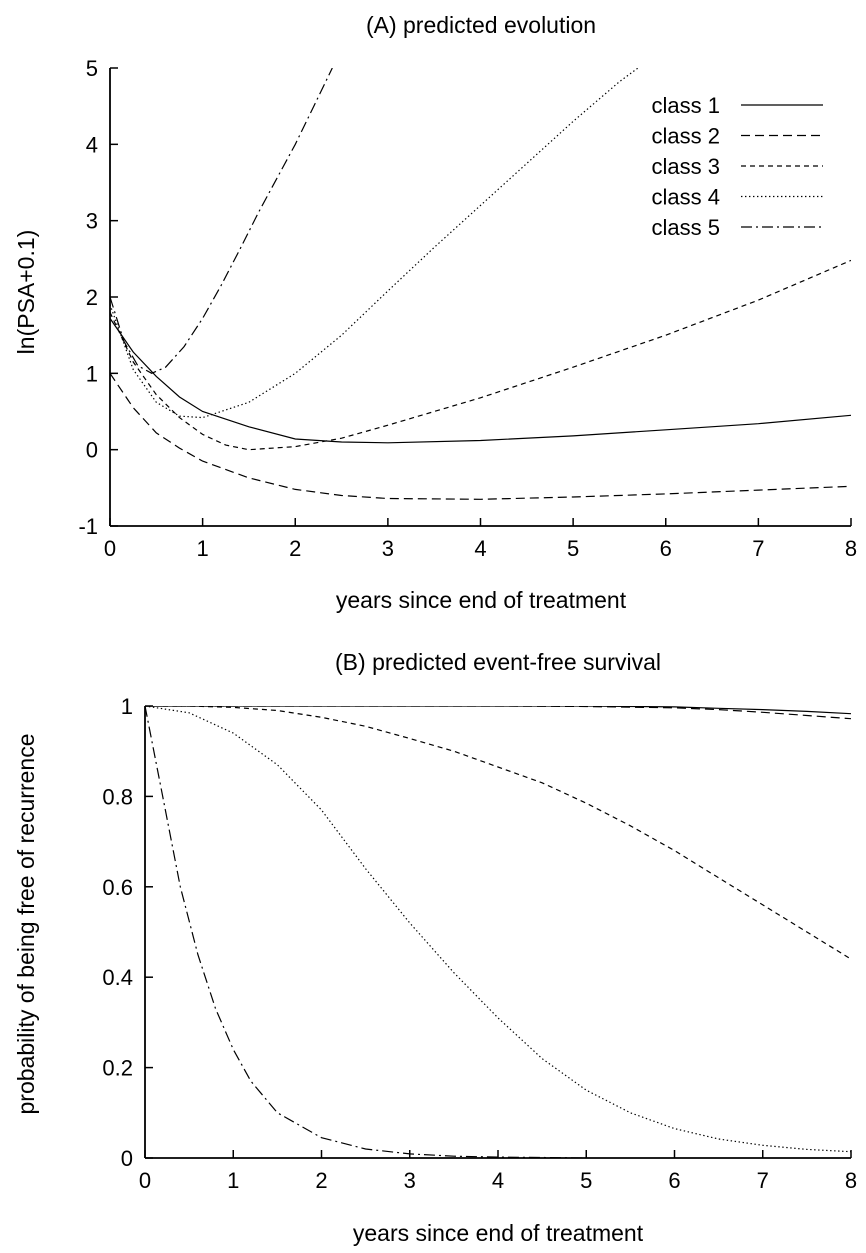  I want to click on legend-label: class 3, so click(686, 166).